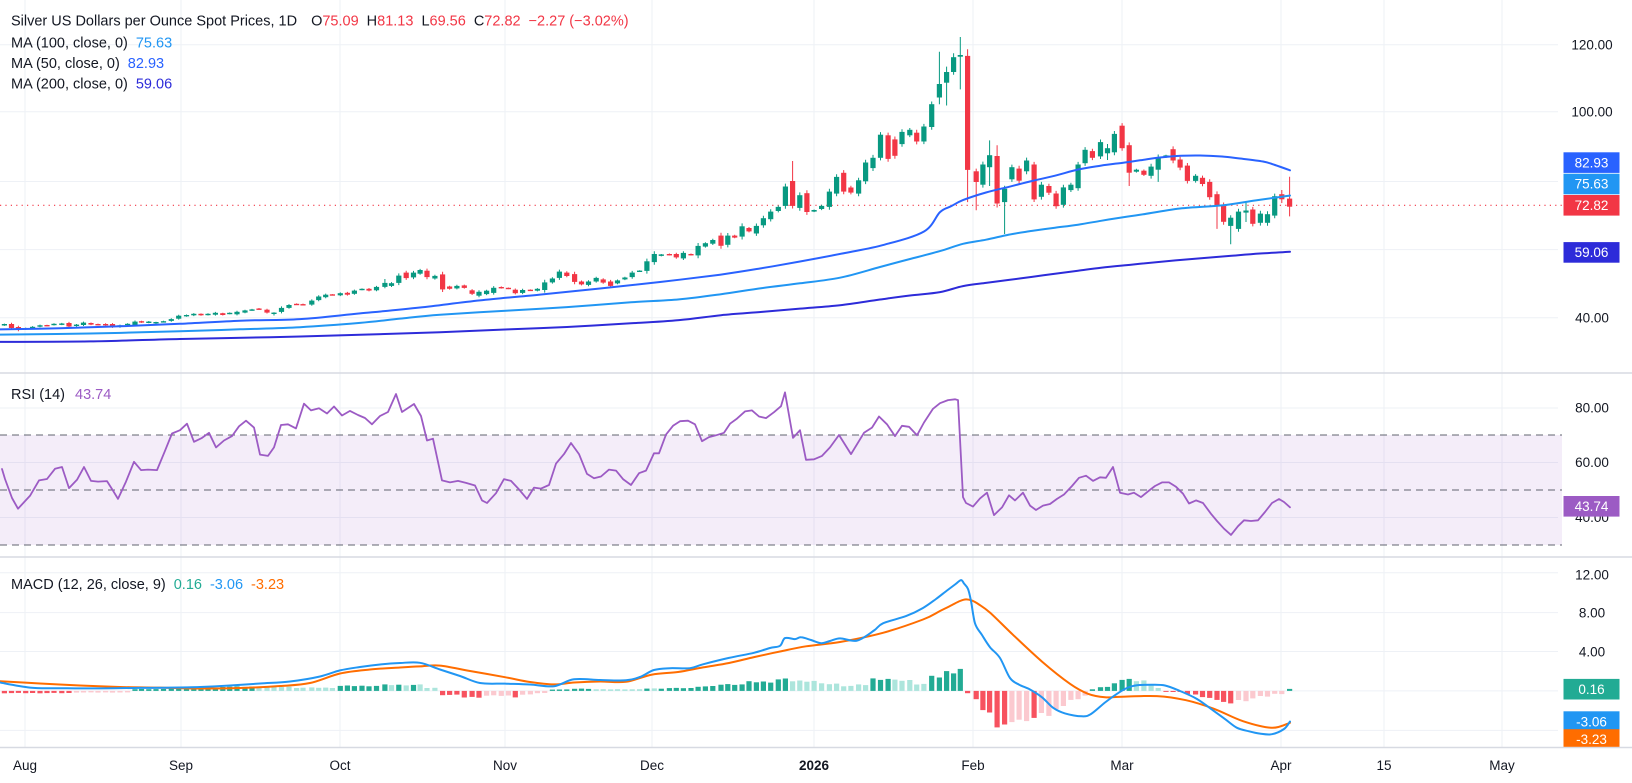 This screenshot has width=1632, height=783. What do you see at coordinates (1592, 408) in the screenshot?
I see `svg-text: 80.00` at bounding box center [1592, 408].